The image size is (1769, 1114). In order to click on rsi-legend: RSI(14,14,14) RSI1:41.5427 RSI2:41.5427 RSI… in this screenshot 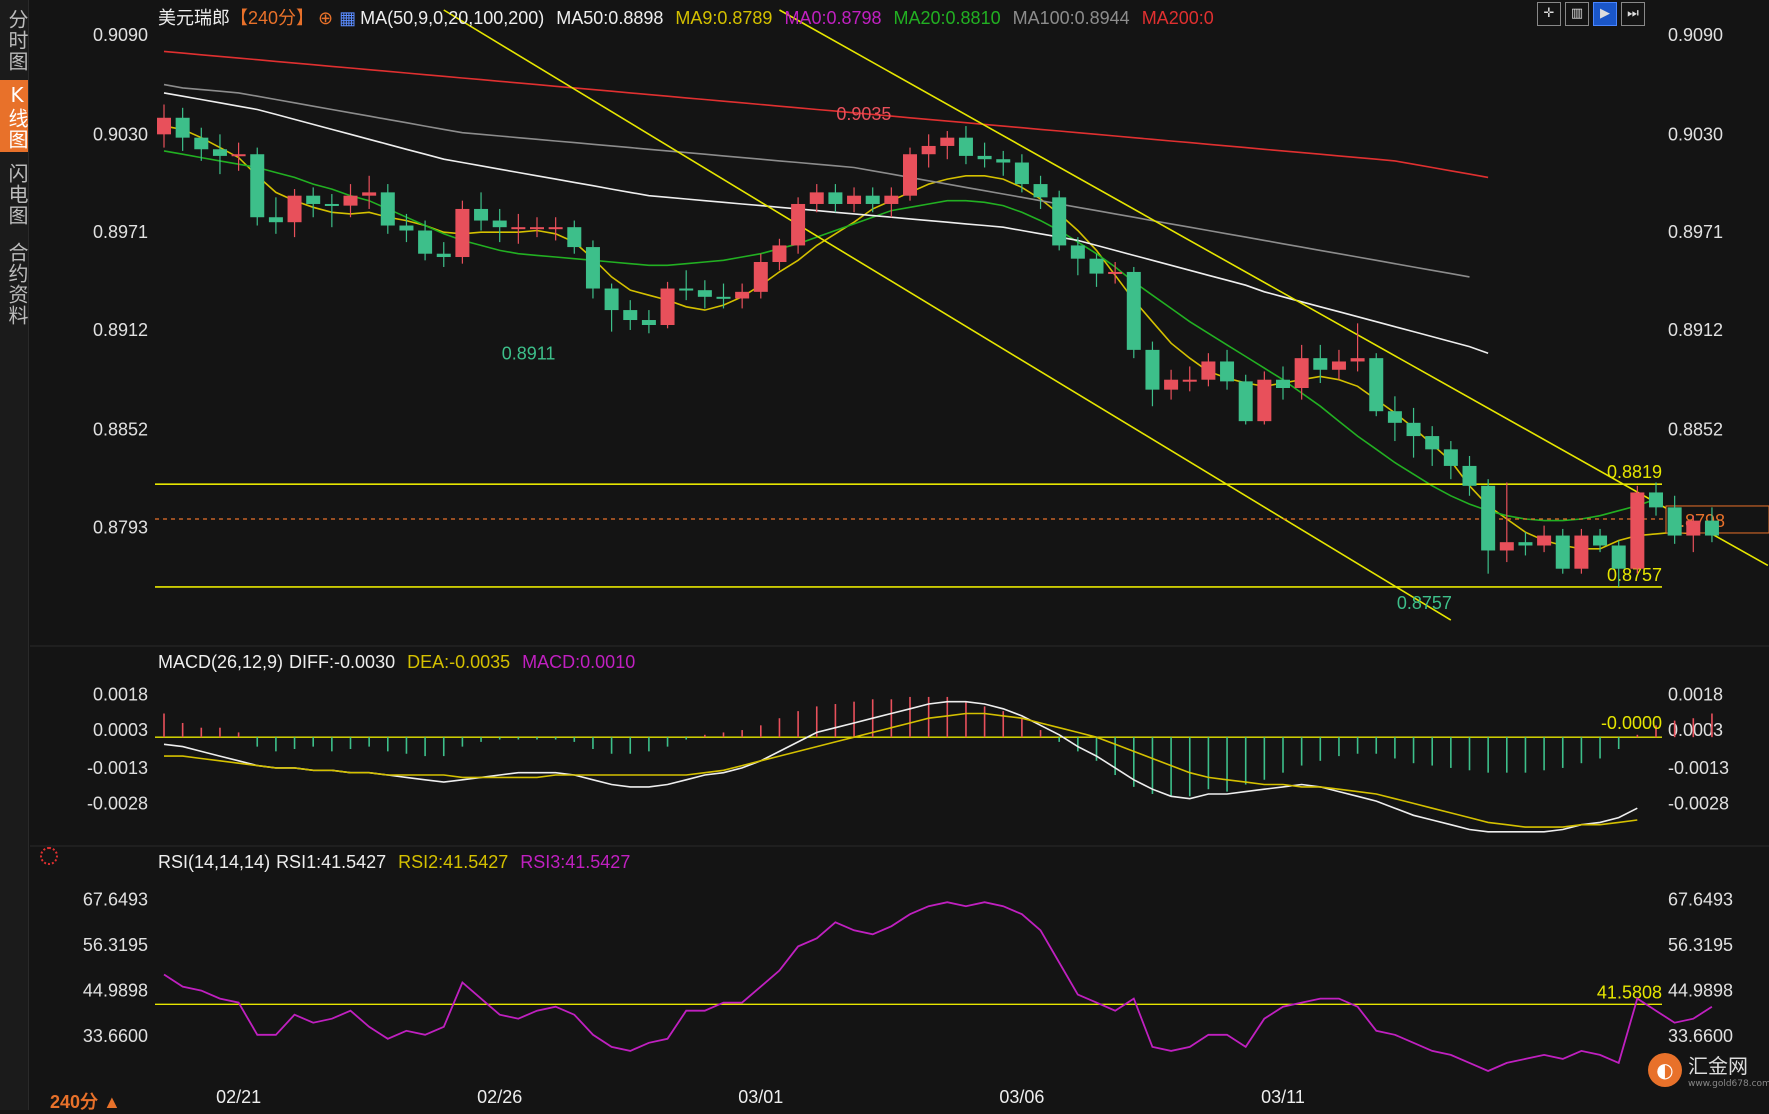, I will do `click(400, 862)`.